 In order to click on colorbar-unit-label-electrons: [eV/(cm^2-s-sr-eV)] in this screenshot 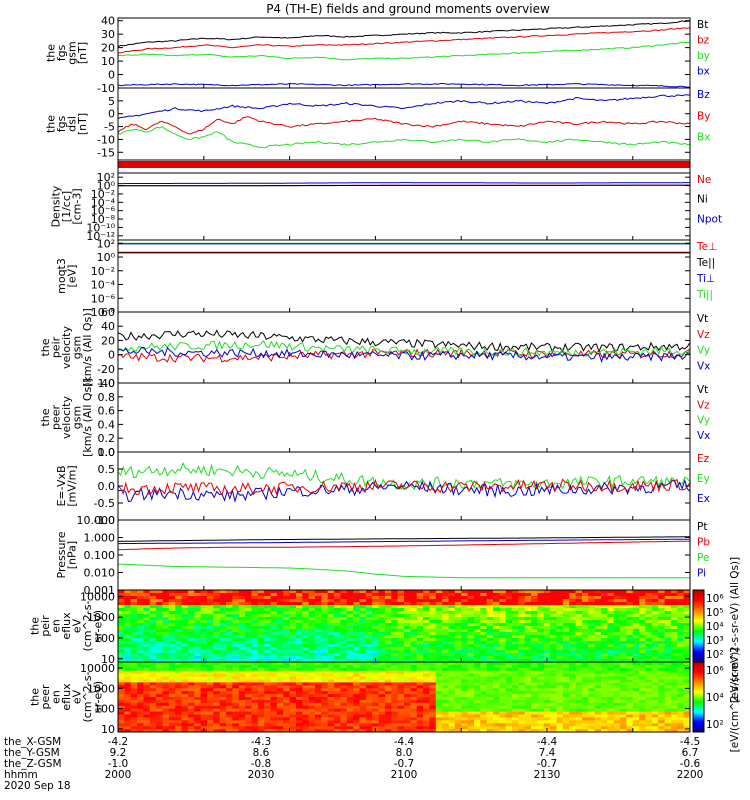, I will do `click(735, 700)`.